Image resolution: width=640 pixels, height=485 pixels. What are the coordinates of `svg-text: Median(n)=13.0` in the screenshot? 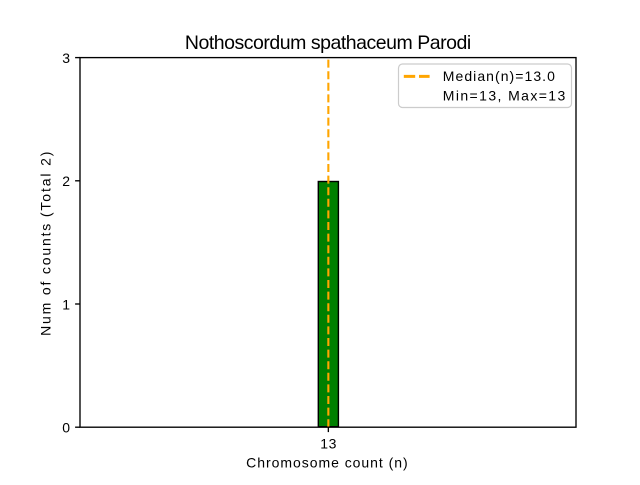 It's located at (499, 76).